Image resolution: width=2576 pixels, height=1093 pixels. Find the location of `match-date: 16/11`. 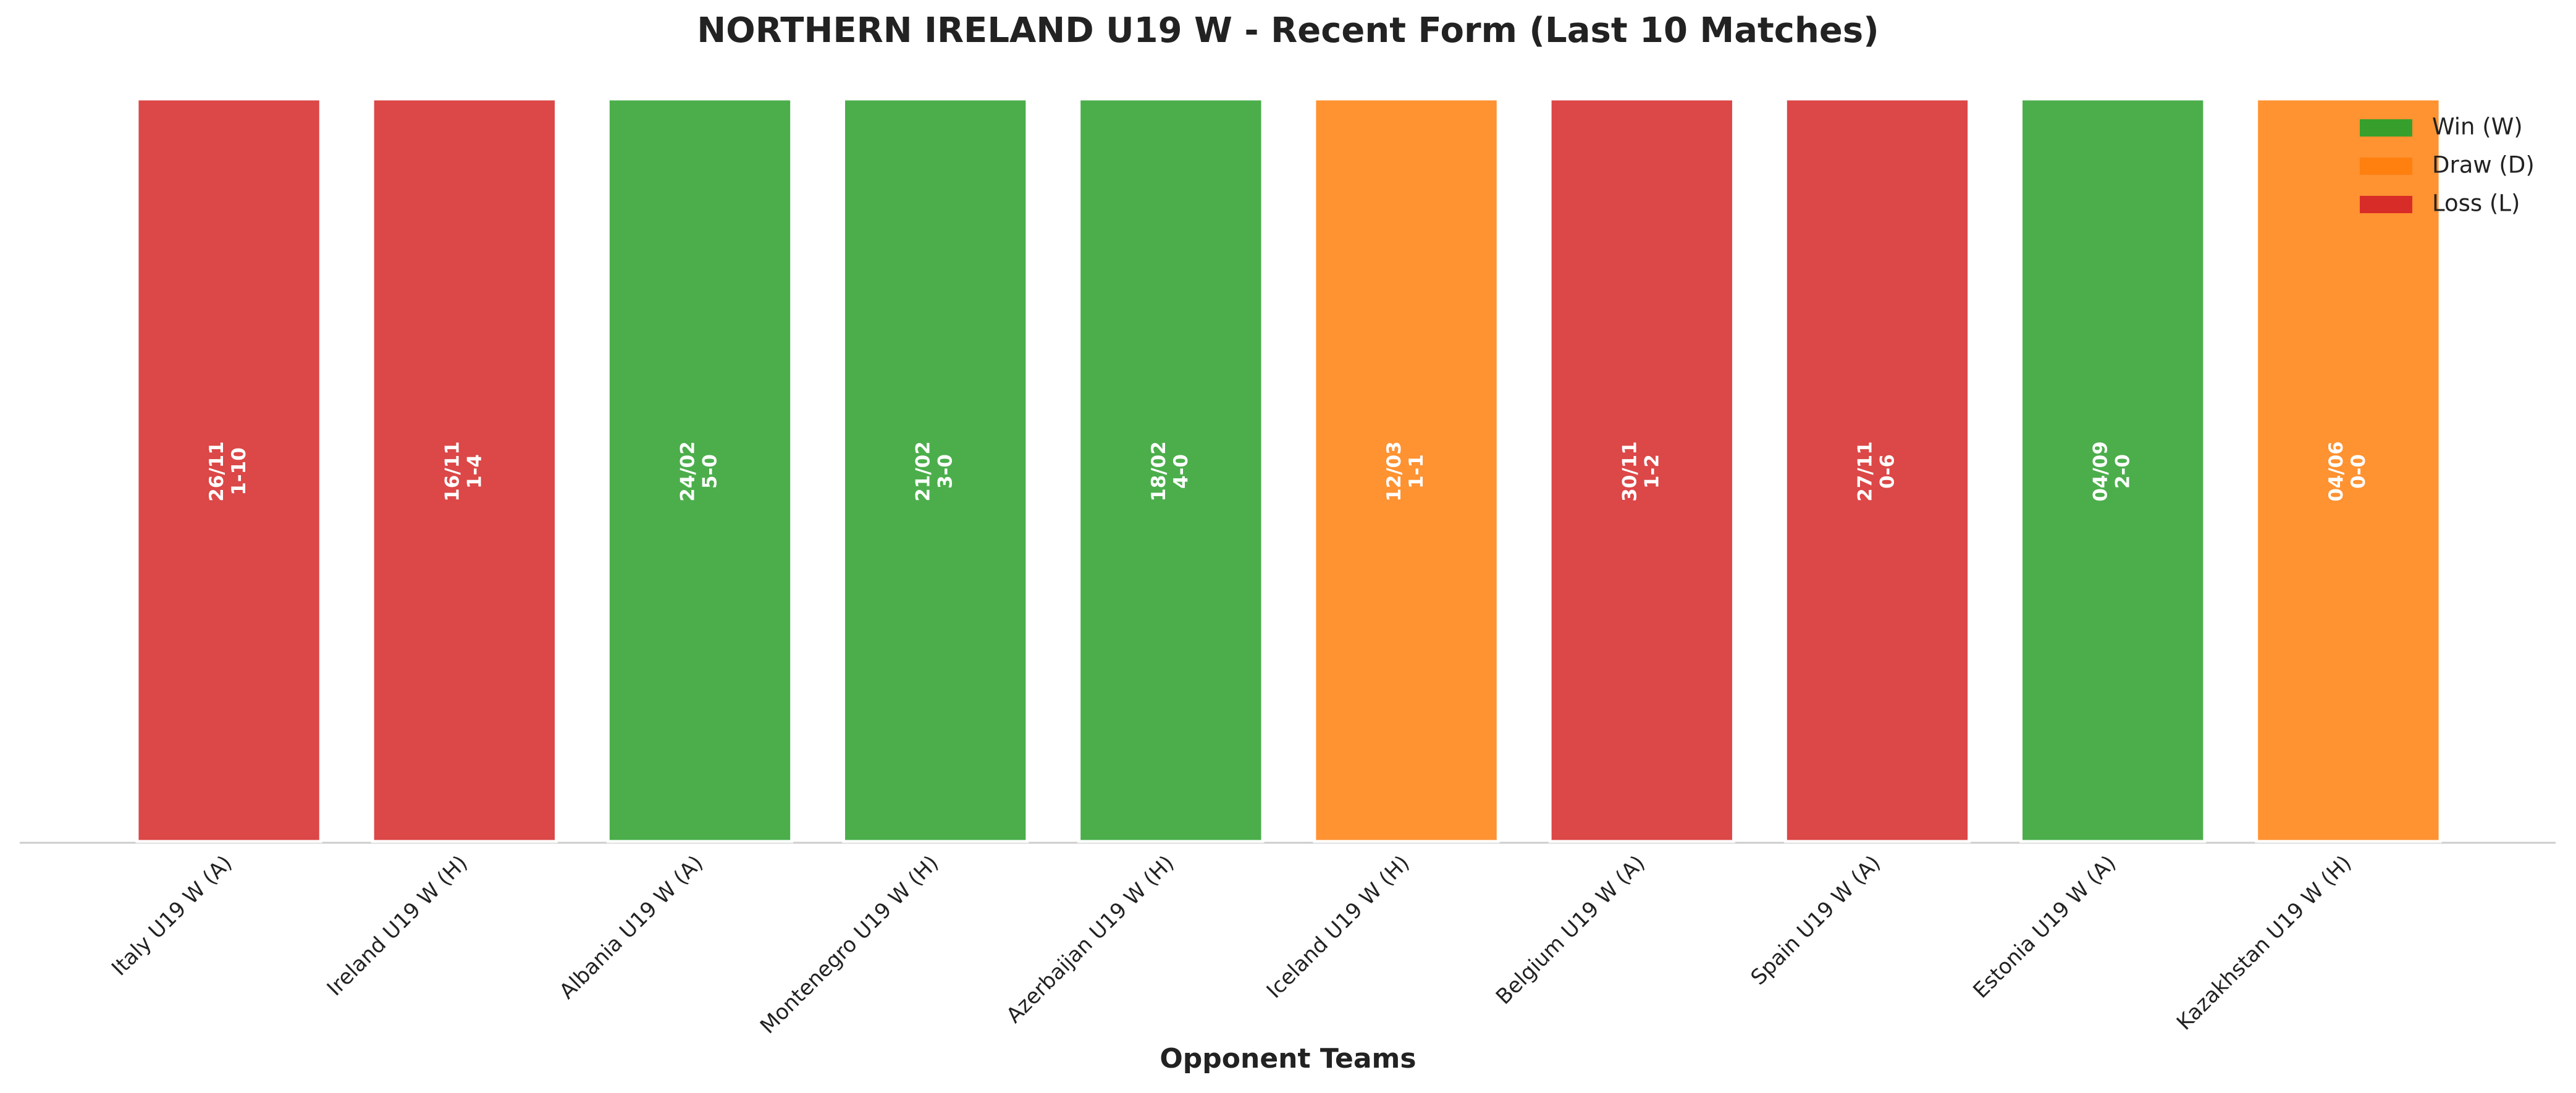

match-date: 16/11 is located at coordinates (452, 472).